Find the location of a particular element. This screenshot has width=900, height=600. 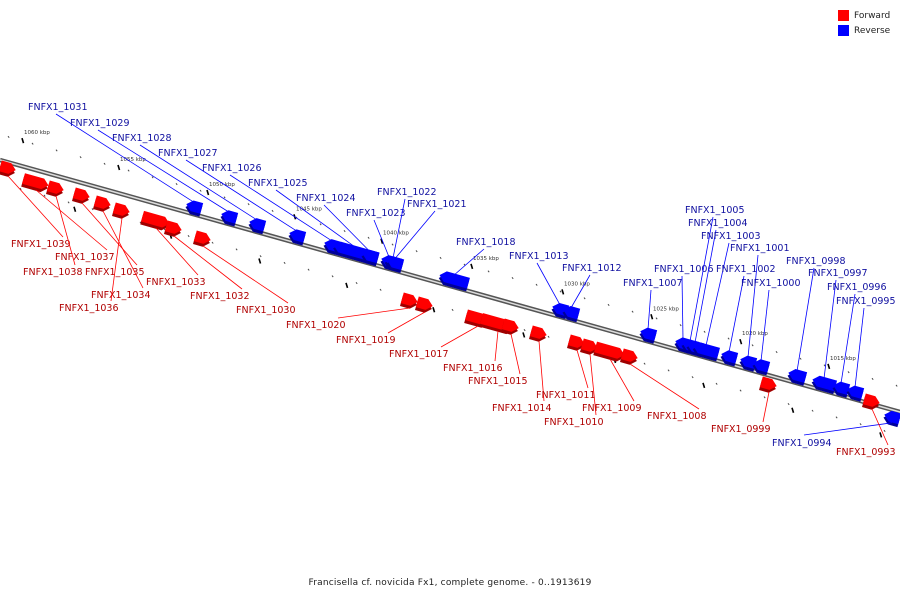

scale-label: 1040 kbp is located at coordinates (396, 234).